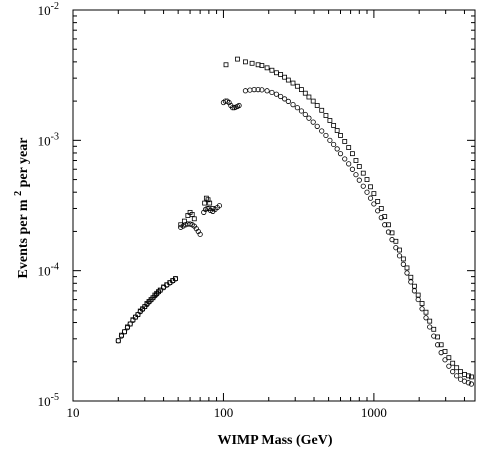 The width and height of the screenshot is (485, 455). Describe the element at coordinates (55, 136) in the screenshot. I see `y-tick-label-exponent: -3` at that location.